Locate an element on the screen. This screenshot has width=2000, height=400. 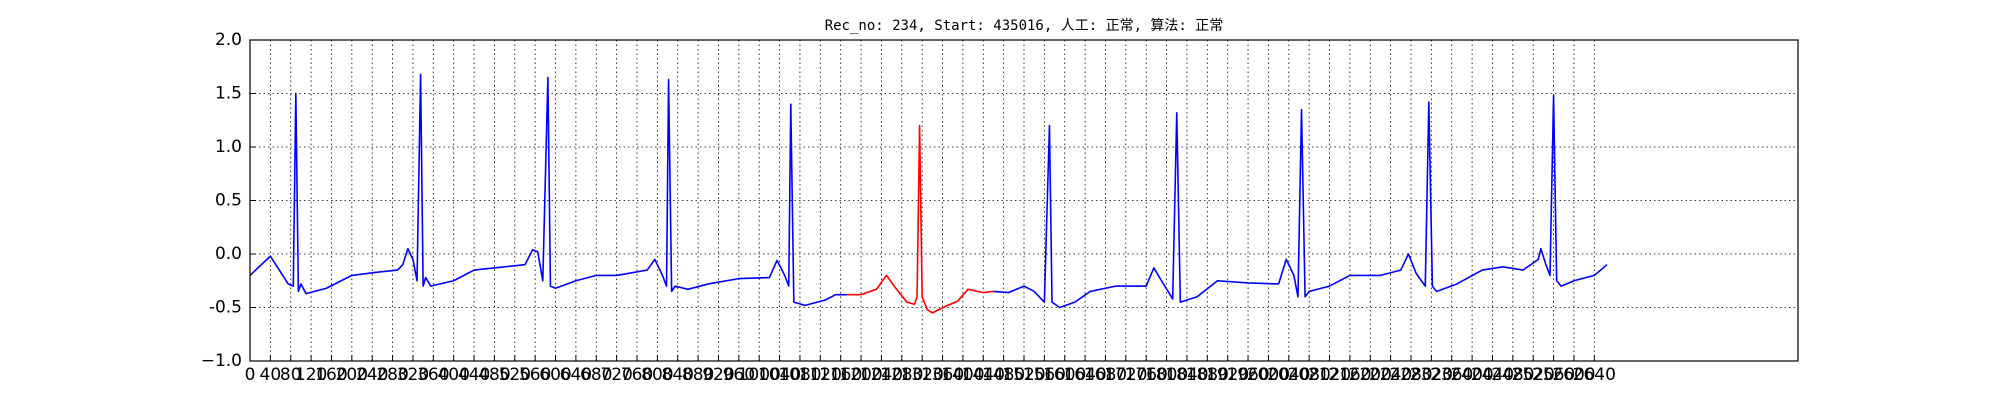
x-tick-label: 2600 is located at coordinates (1573, 375).